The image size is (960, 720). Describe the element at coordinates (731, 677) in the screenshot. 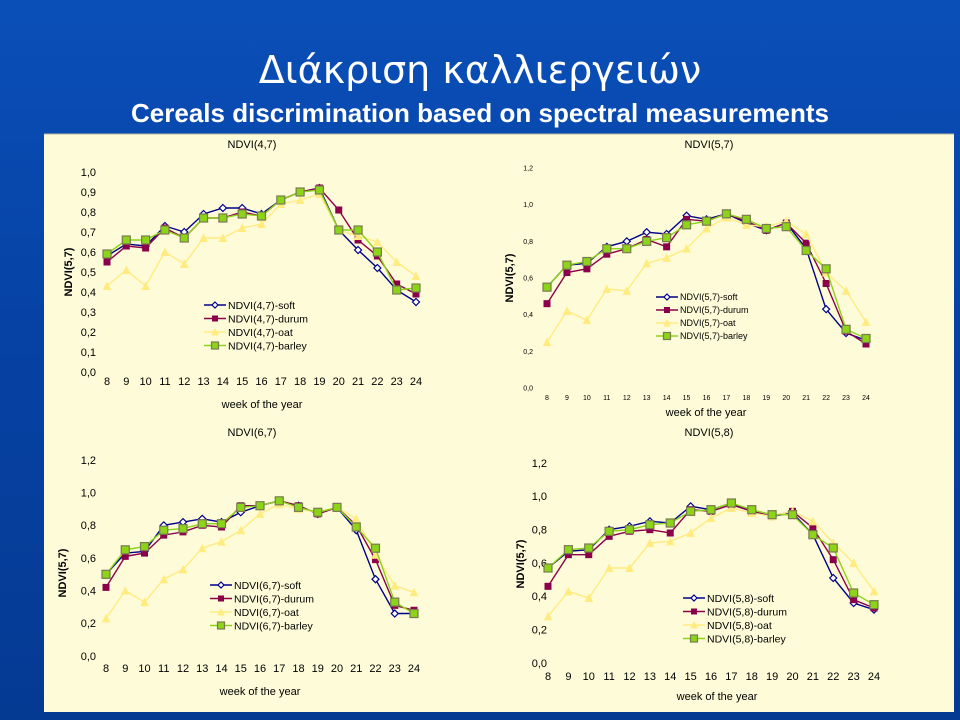

I see `x-tick-label: 17` at that location.